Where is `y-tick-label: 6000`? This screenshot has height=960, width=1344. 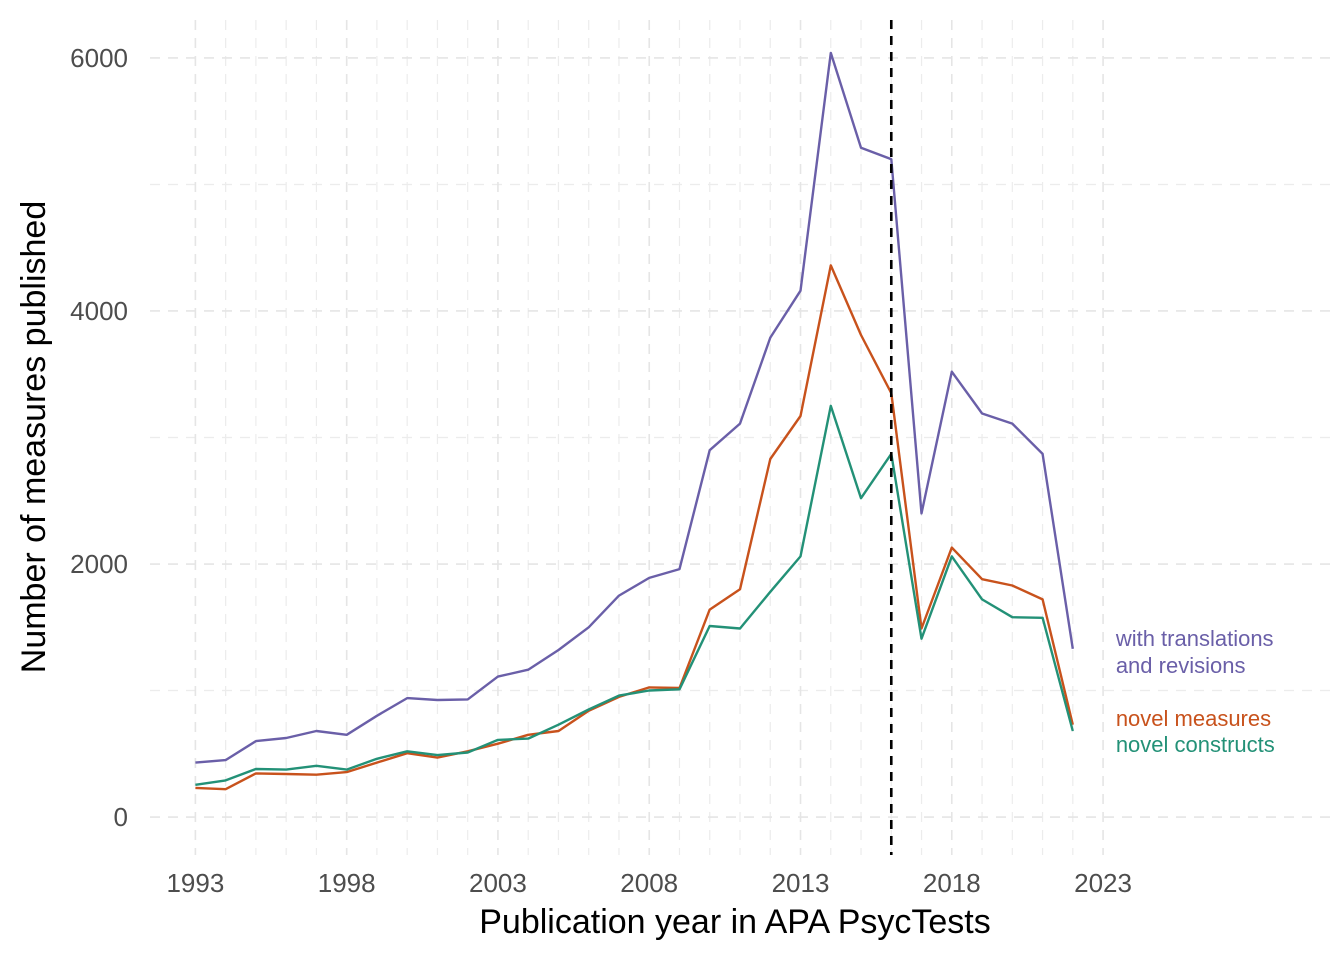 y-tick-label: 6000 is located at coordinates (99, 58).